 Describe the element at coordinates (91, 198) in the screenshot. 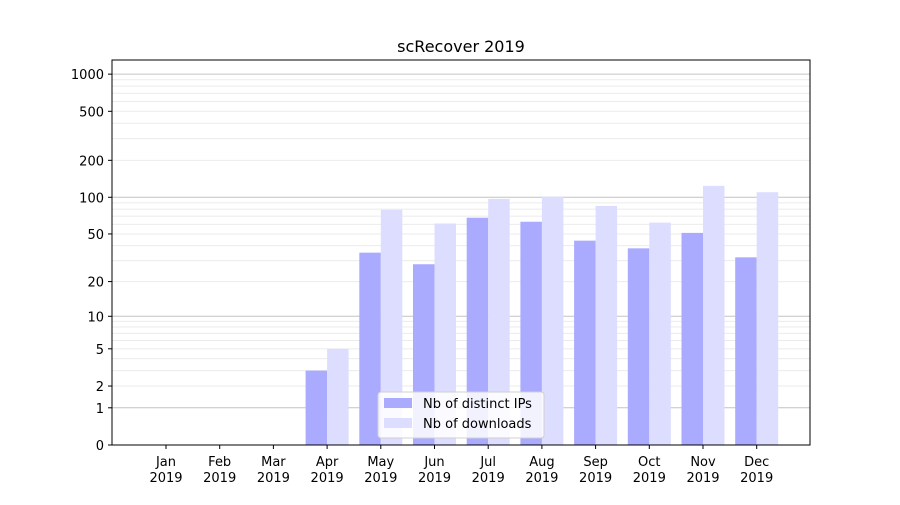

I see `y-tick-label: 100` at that location.